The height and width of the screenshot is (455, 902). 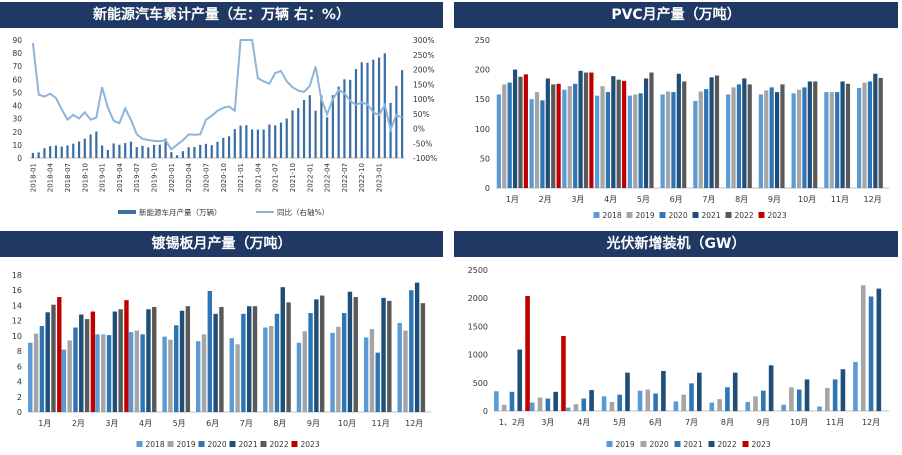 I want to click on x-tick-label: 2019-04, so click(x=120, y=177).